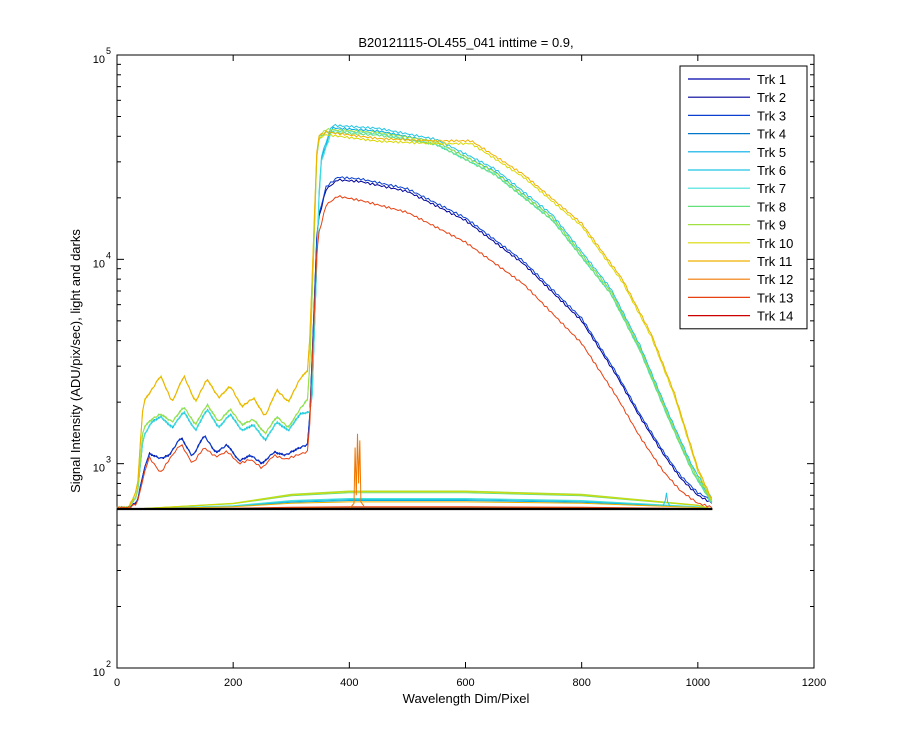  Describe the element at coordinates (108, 255) in the screenshot. I see `y-tick-exponent: 4` at that location.